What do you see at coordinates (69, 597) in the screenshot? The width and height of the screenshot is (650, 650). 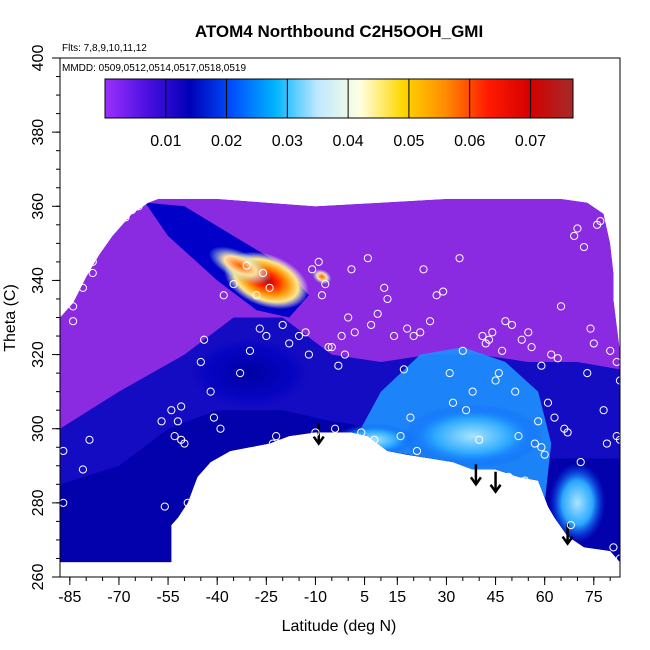 I see `x-tick-label: -85` at bounding box center [69, 597].